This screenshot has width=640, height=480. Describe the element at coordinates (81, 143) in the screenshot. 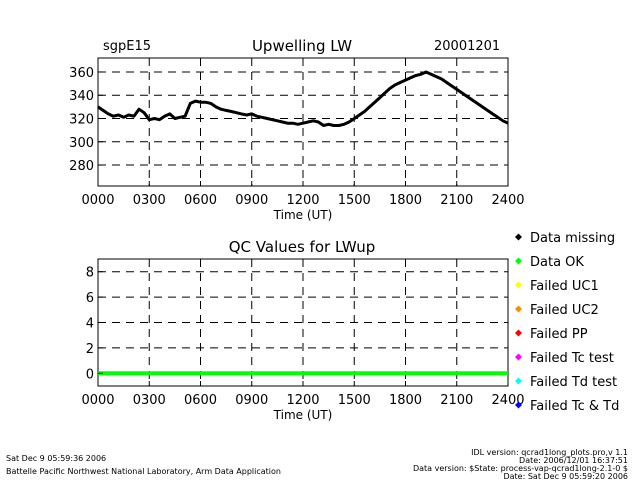

I see `y-tick-label: 300` at that location.